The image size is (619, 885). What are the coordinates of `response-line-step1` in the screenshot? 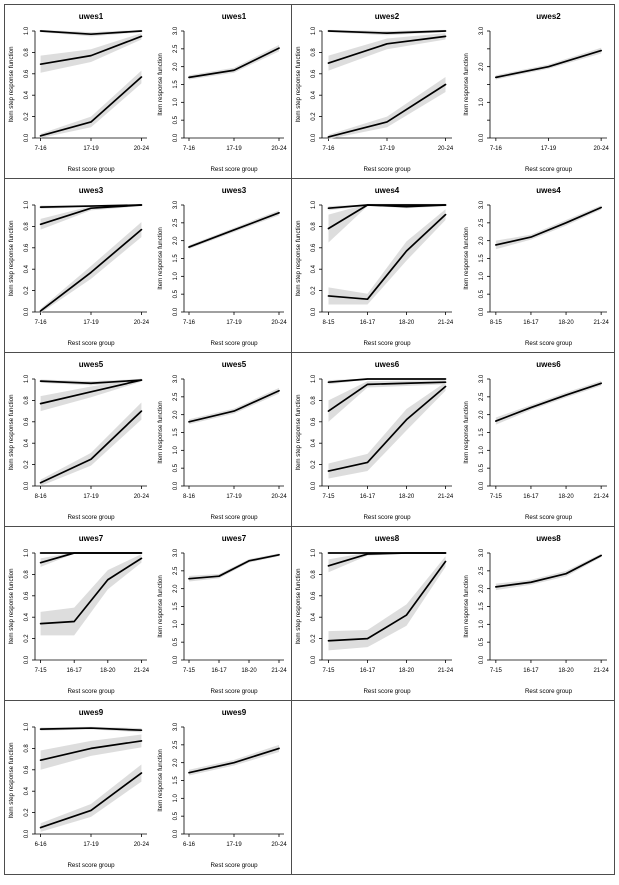 It's located at (91, 33).